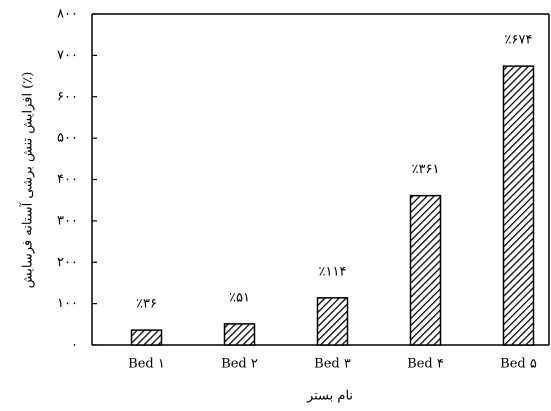 The width and height of the screenshot is (551, 411). Describe the element at coordinates (67, 303) in the screenshot. I see `y-tick-label: ۱۰۰` at that location.